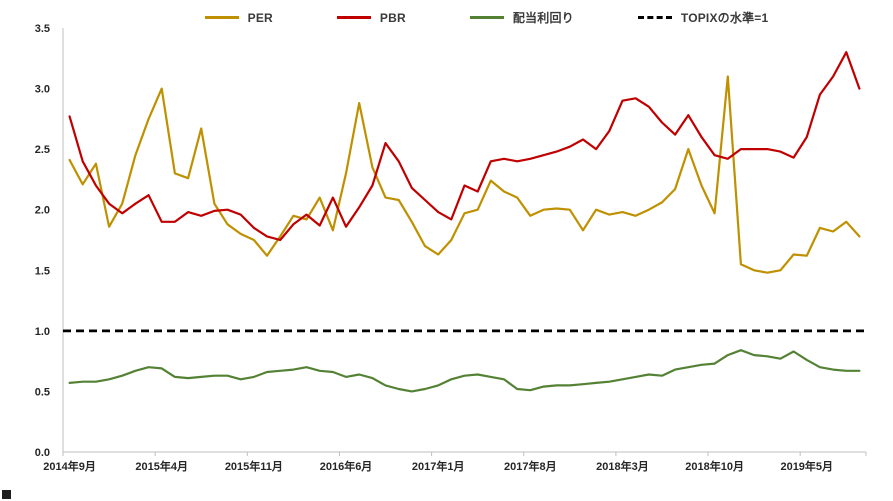 This screenshot has height=501, width=893. I want to click on legend-label-dividend-yield: 配当利回り, so click(543, 18).